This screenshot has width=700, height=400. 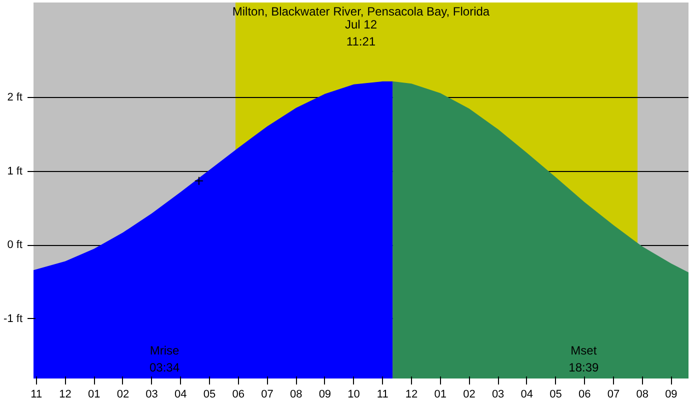 What do you see at coordinates (361, 33) in the screenshot?
I see `text: Jul 12 11:21` at bounding box center [361, 33].